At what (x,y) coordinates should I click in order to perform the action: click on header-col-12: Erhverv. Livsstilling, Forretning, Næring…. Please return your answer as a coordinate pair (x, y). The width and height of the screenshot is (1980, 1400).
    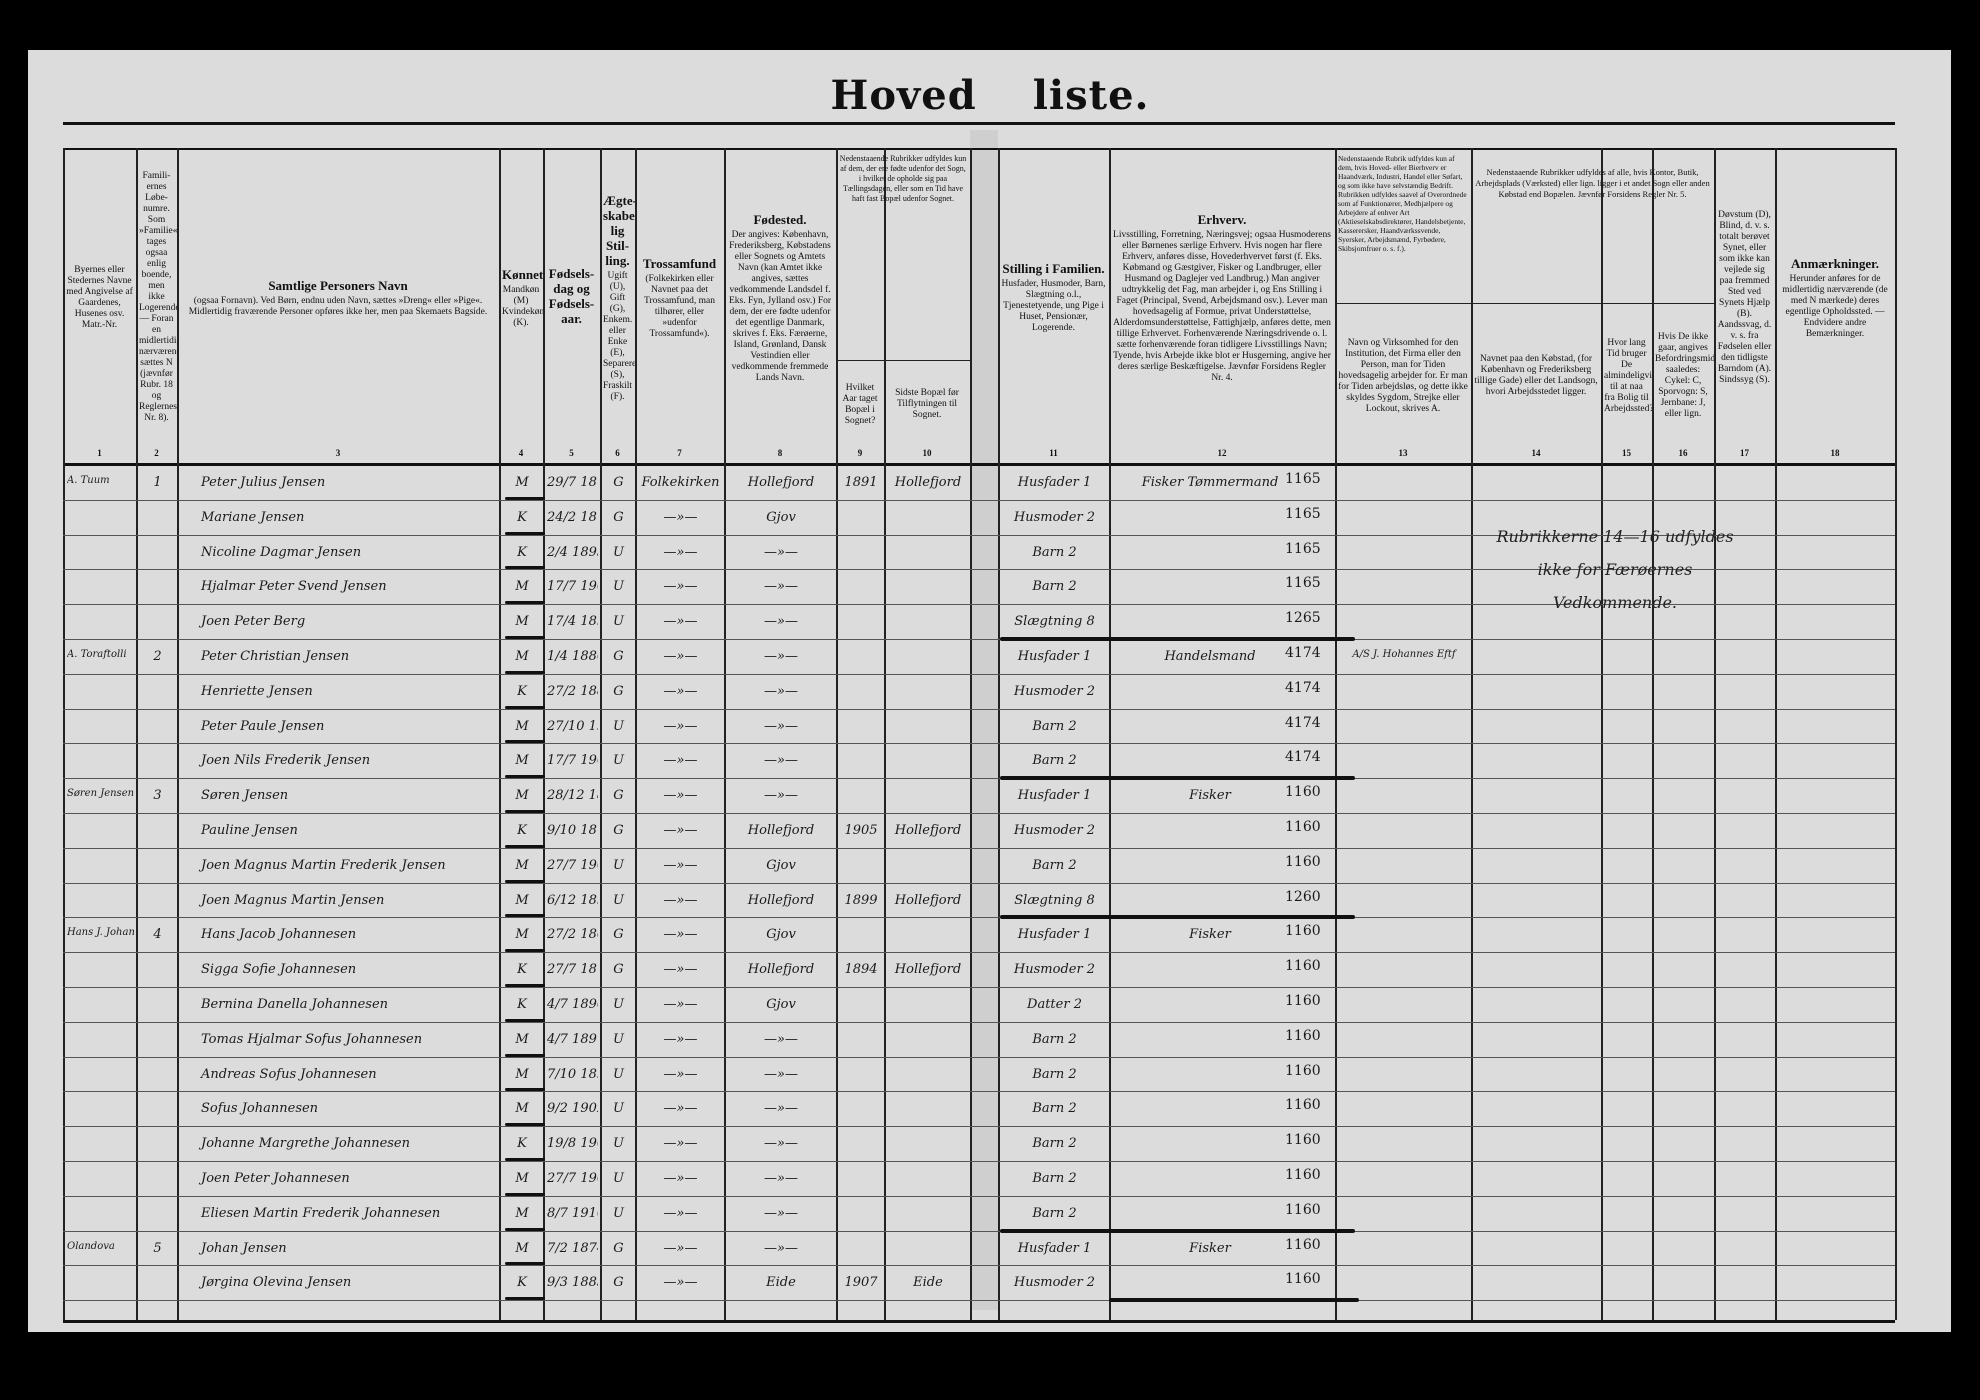
    Looking at the image, I should click on (1222, 297).